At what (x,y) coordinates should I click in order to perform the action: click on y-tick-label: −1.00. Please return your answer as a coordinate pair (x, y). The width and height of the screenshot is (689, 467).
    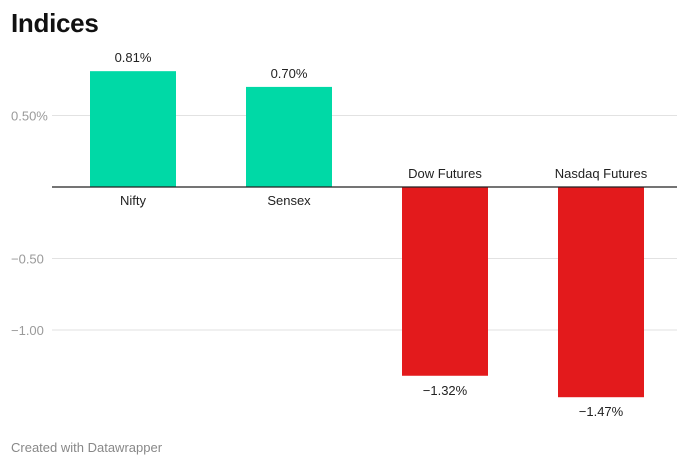
    Looking at the image, I should click on (27, 330).